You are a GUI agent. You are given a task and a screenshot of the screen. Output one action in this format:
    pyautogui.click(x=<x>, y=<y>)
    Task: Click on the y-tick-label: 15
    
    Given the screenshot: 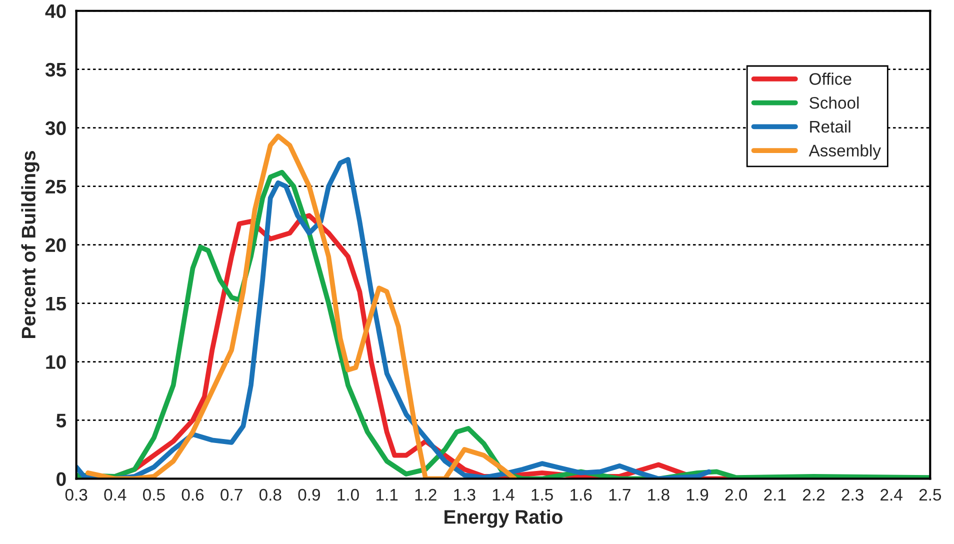 What is the action you would take?
    pyautogui.click(x=56, y=303)
    